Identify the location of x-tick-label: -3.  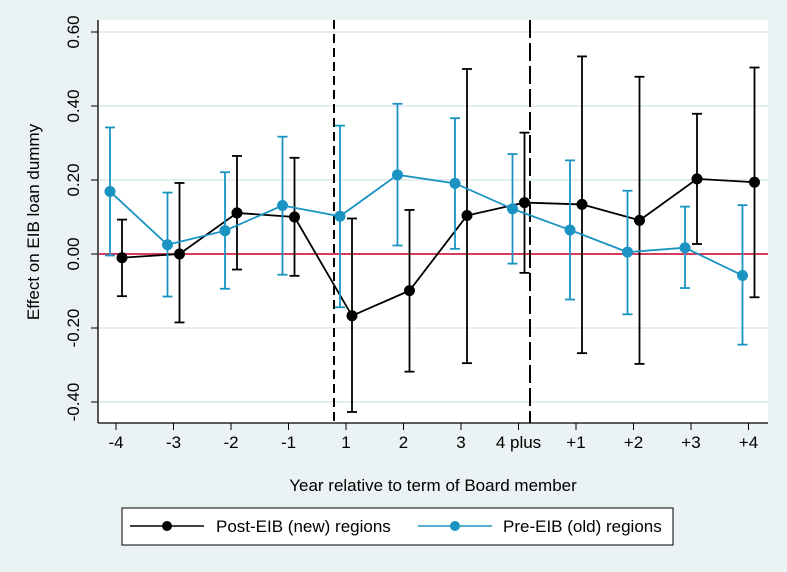
(173, 442).